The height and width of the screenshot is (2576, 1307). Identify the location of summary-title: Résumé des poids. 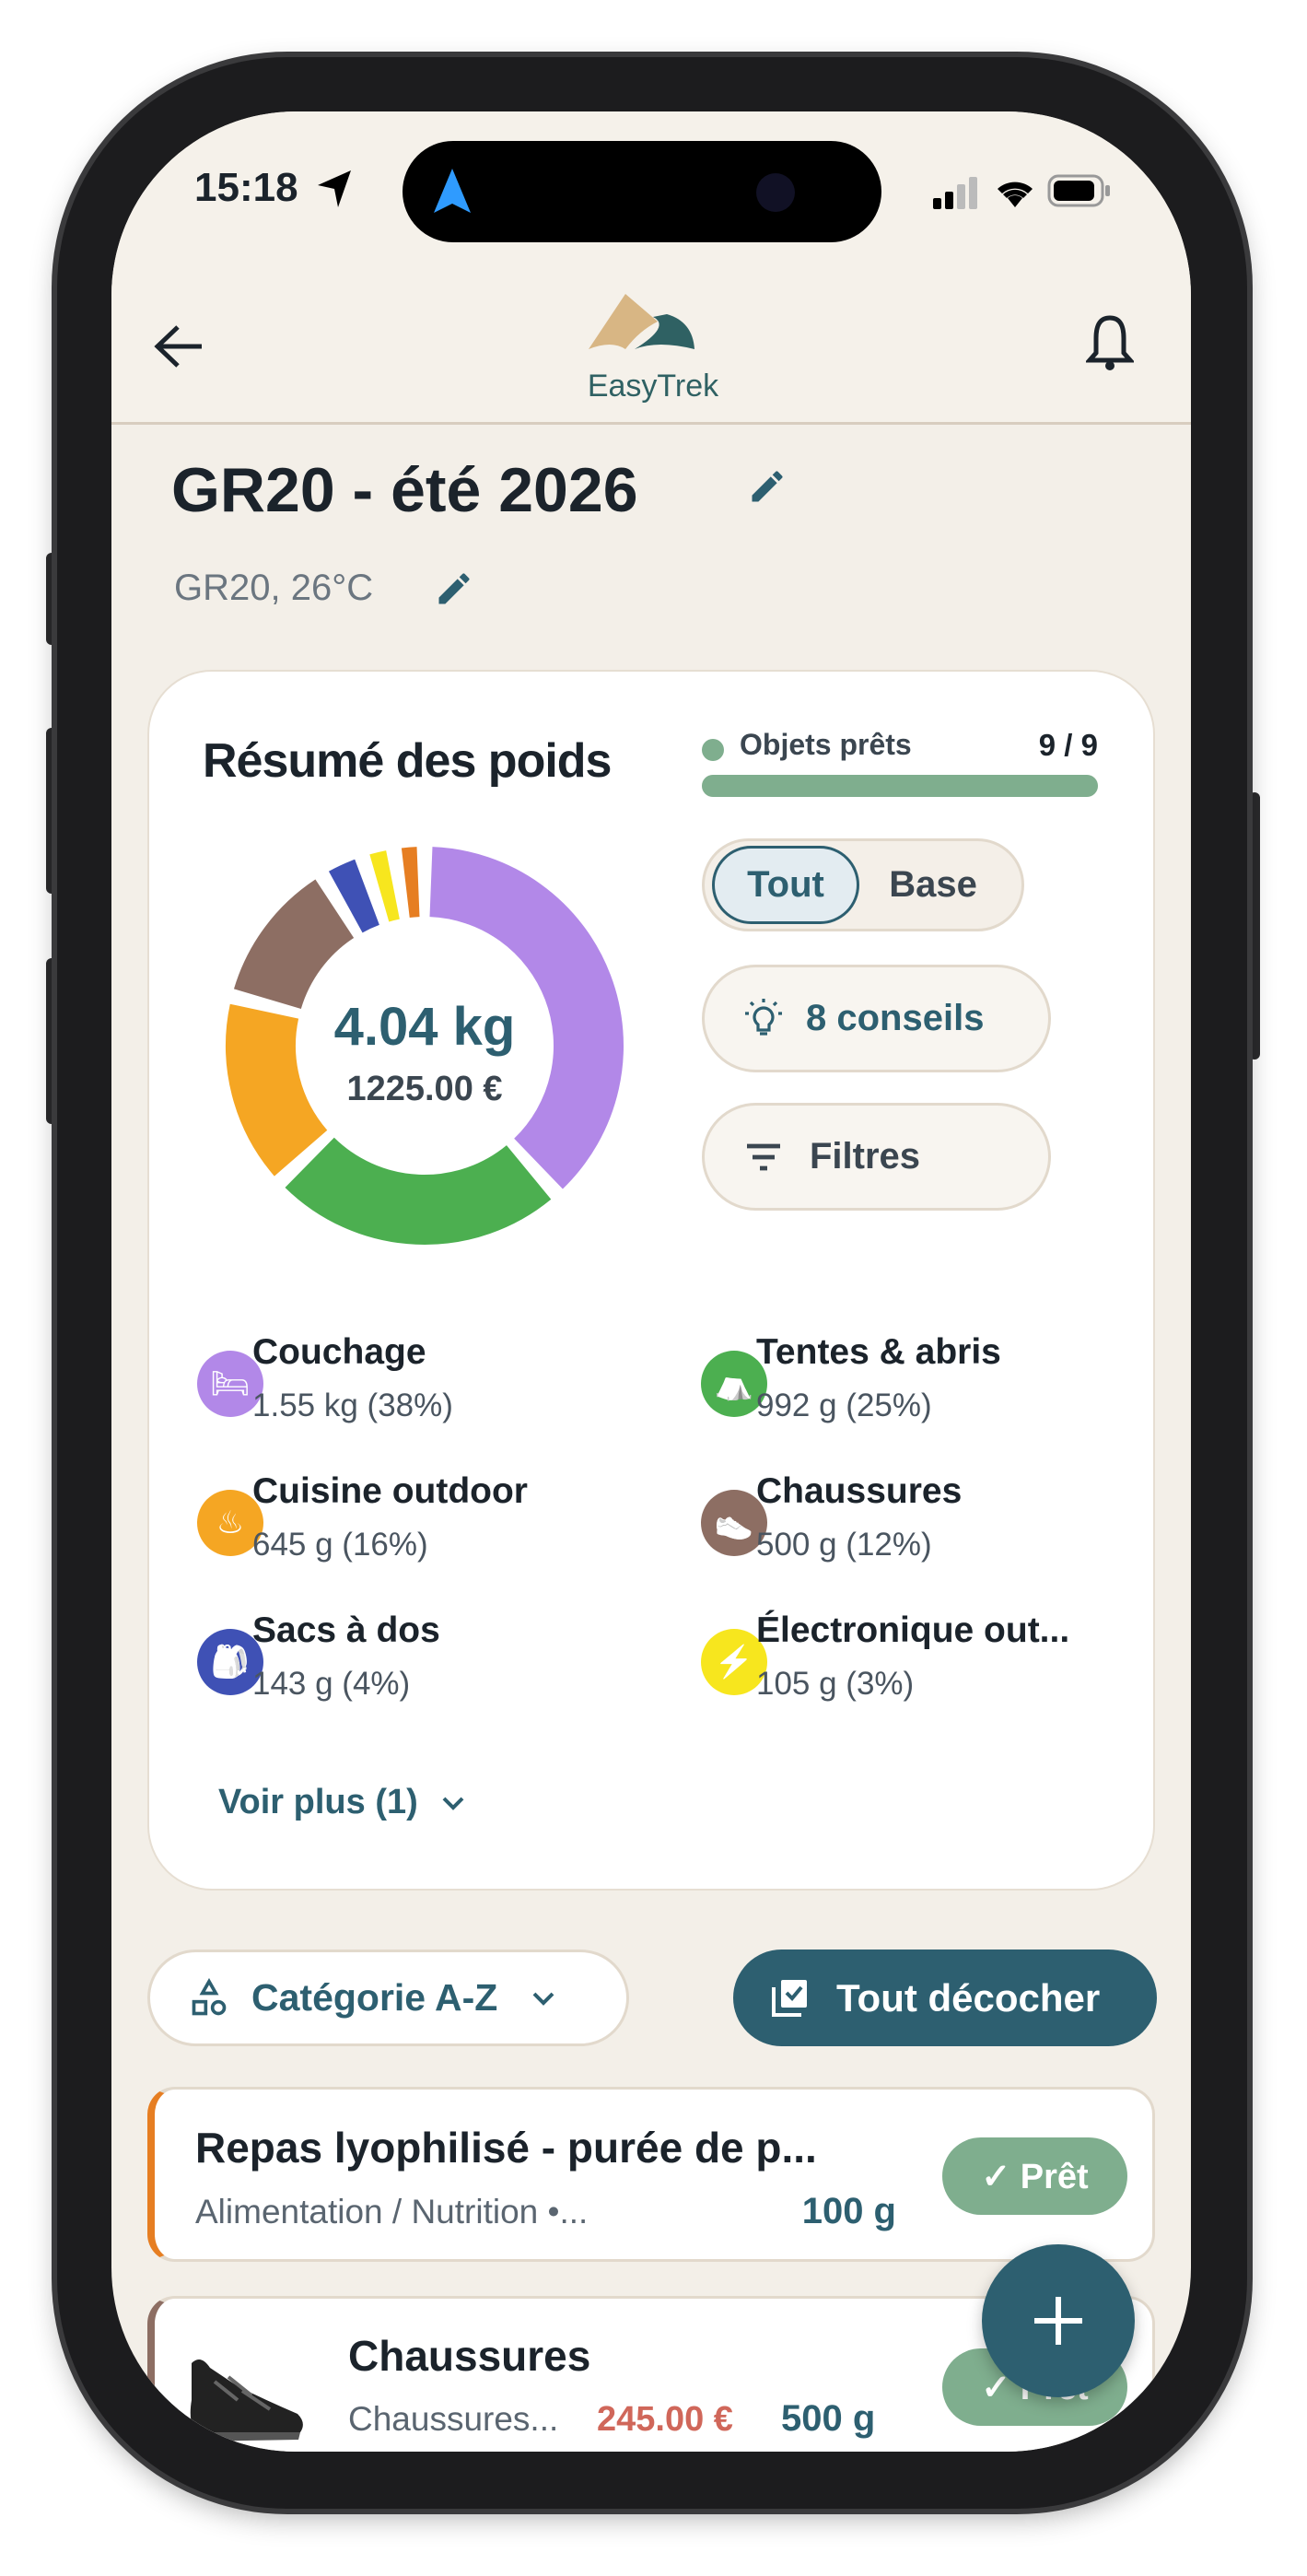
(407, 761).